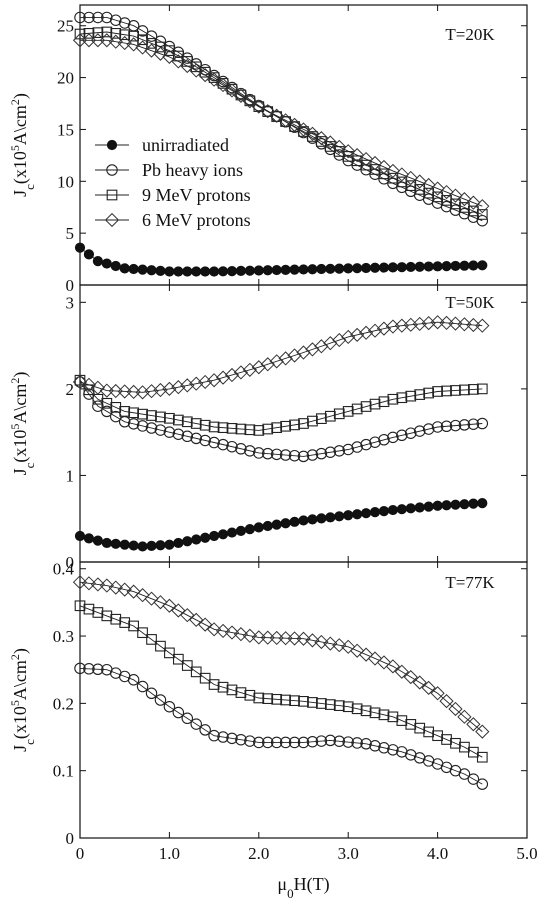  Describe the element at coordinates (196, 195) in the screenshot. I see `legend-label: 9 MeV protons` at that location.